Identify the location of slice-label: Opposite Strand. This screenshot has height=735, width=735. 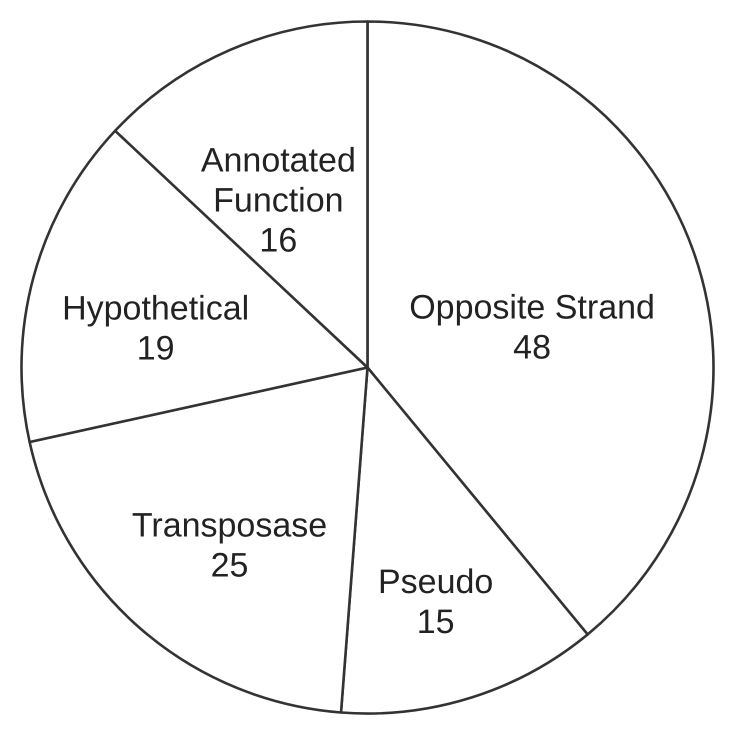
(532, 307).